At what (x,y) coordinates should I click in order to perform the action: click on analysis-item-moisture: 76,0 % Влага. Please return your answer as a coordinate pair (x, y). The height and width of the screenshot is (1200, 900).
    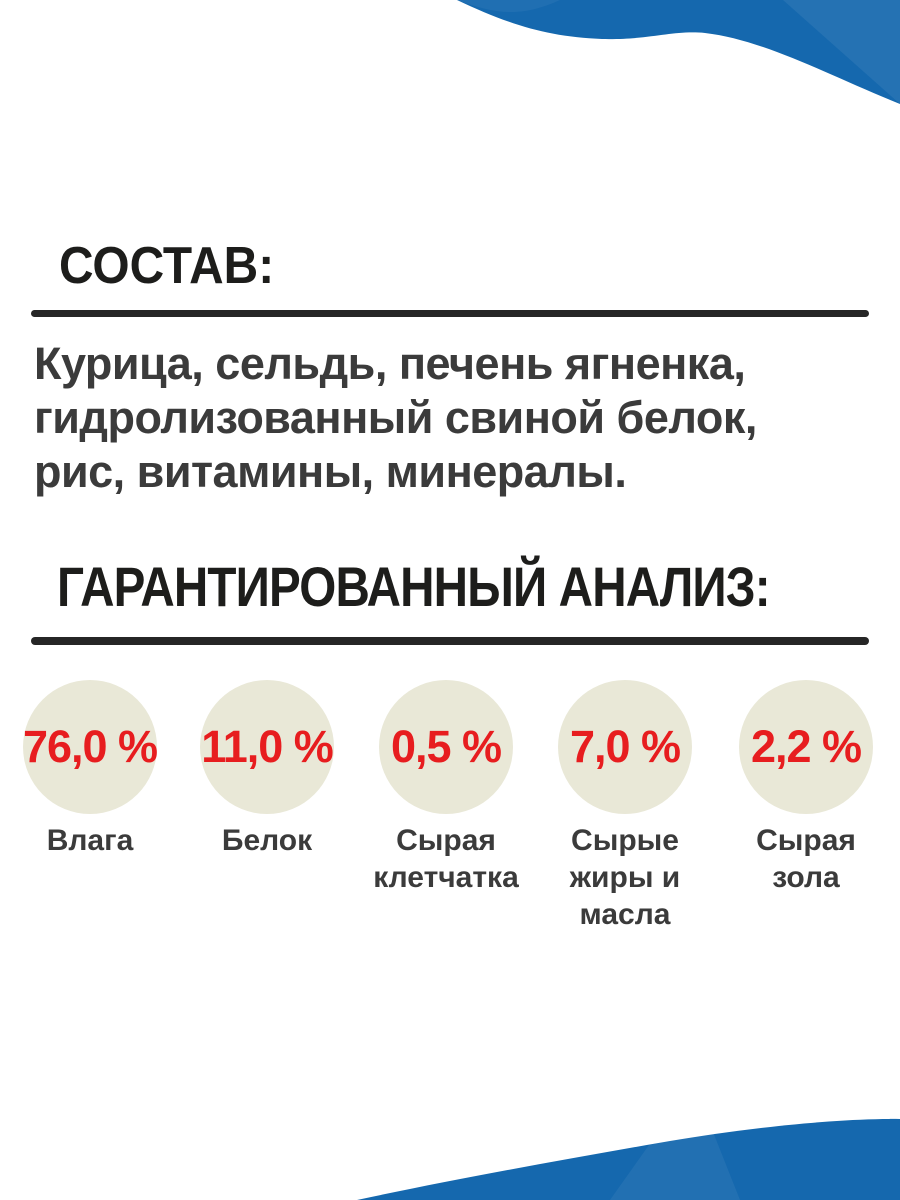
    Looking at the image, I should click on (90, 769).